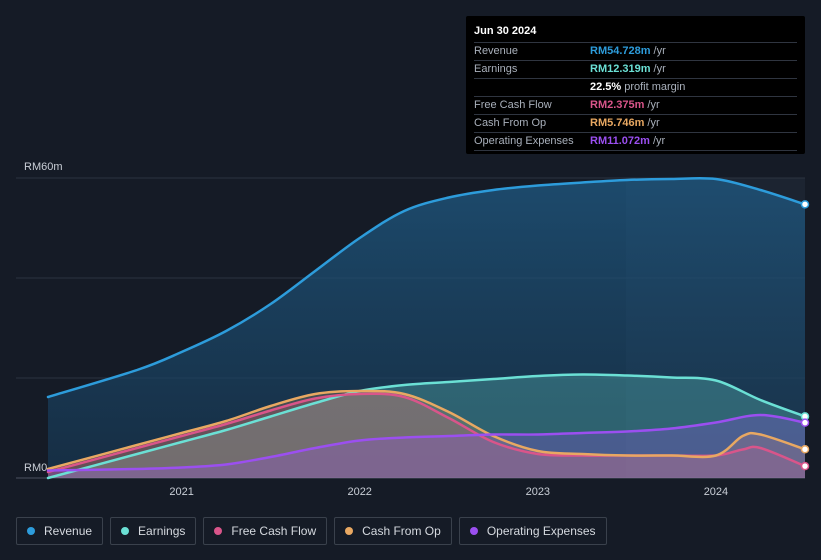 This screenshot has width=821, height=560. Describe the element at coordinates (805, 422) in the screenshot. I see `marker-operating-expenses` at that location.